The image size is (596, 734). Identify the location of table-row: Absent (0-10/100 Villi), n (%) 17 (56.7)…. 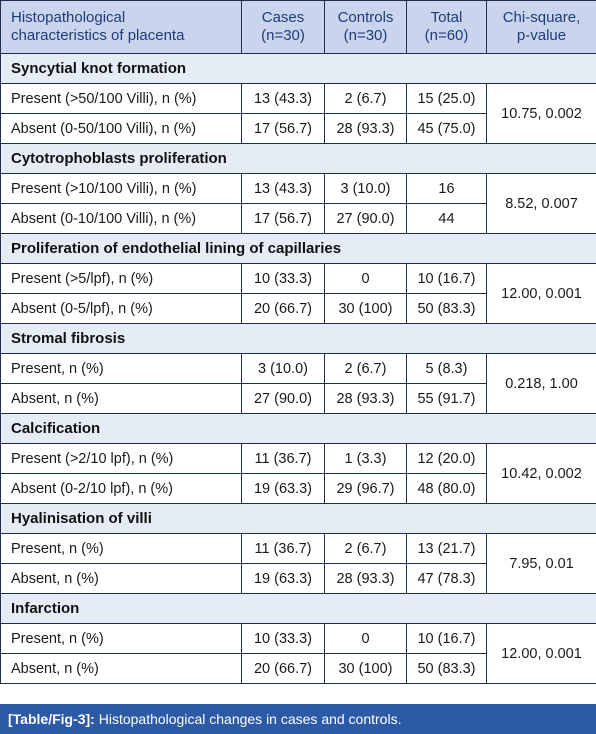
(298, 218).